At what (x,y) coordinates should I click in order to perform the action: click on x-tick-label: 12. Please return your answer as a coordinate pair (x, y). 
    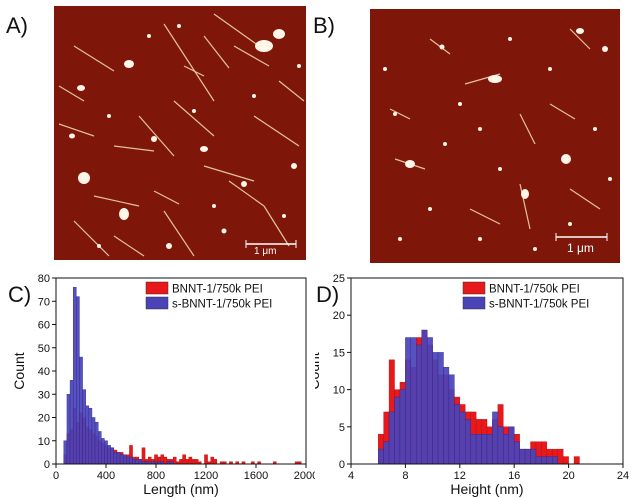
    Looking at the image, I should click on (460, 476).